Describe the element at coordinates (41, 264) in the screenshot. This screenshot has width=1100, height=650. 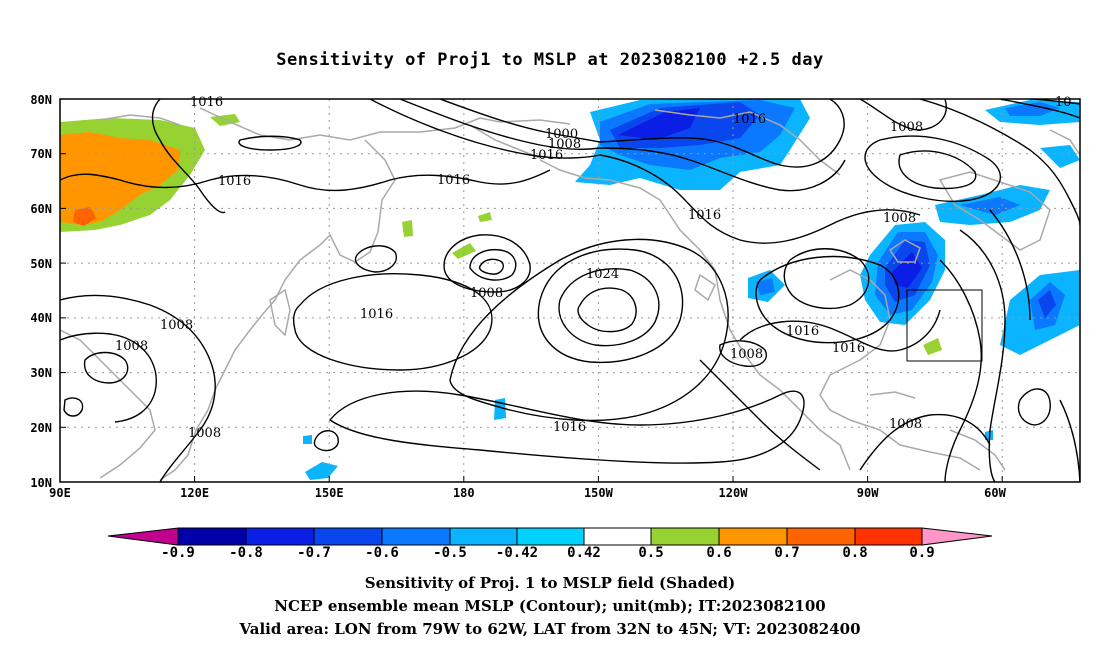
I see `lat-label: 50N` at that location.